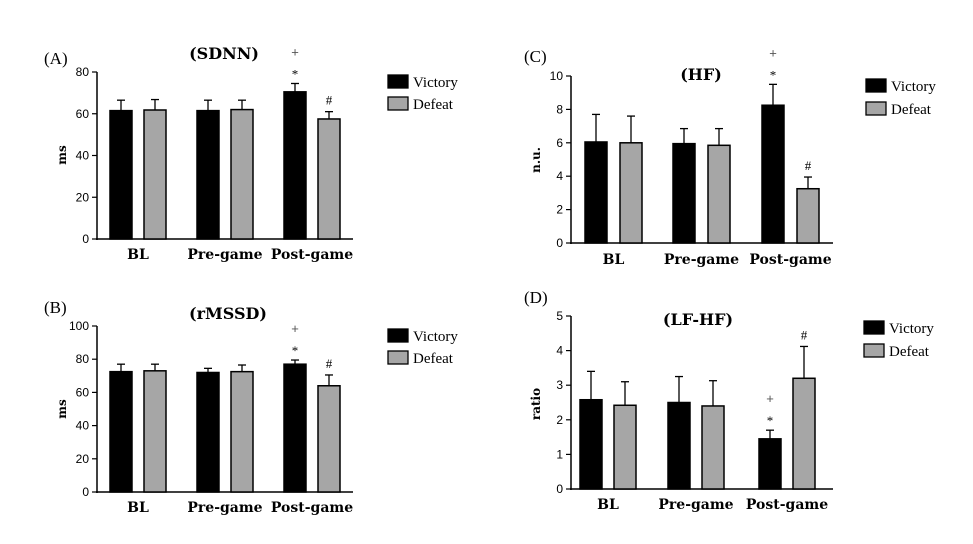  I want to click on panel-d-asterisk-mark: *, so click(770, 420).